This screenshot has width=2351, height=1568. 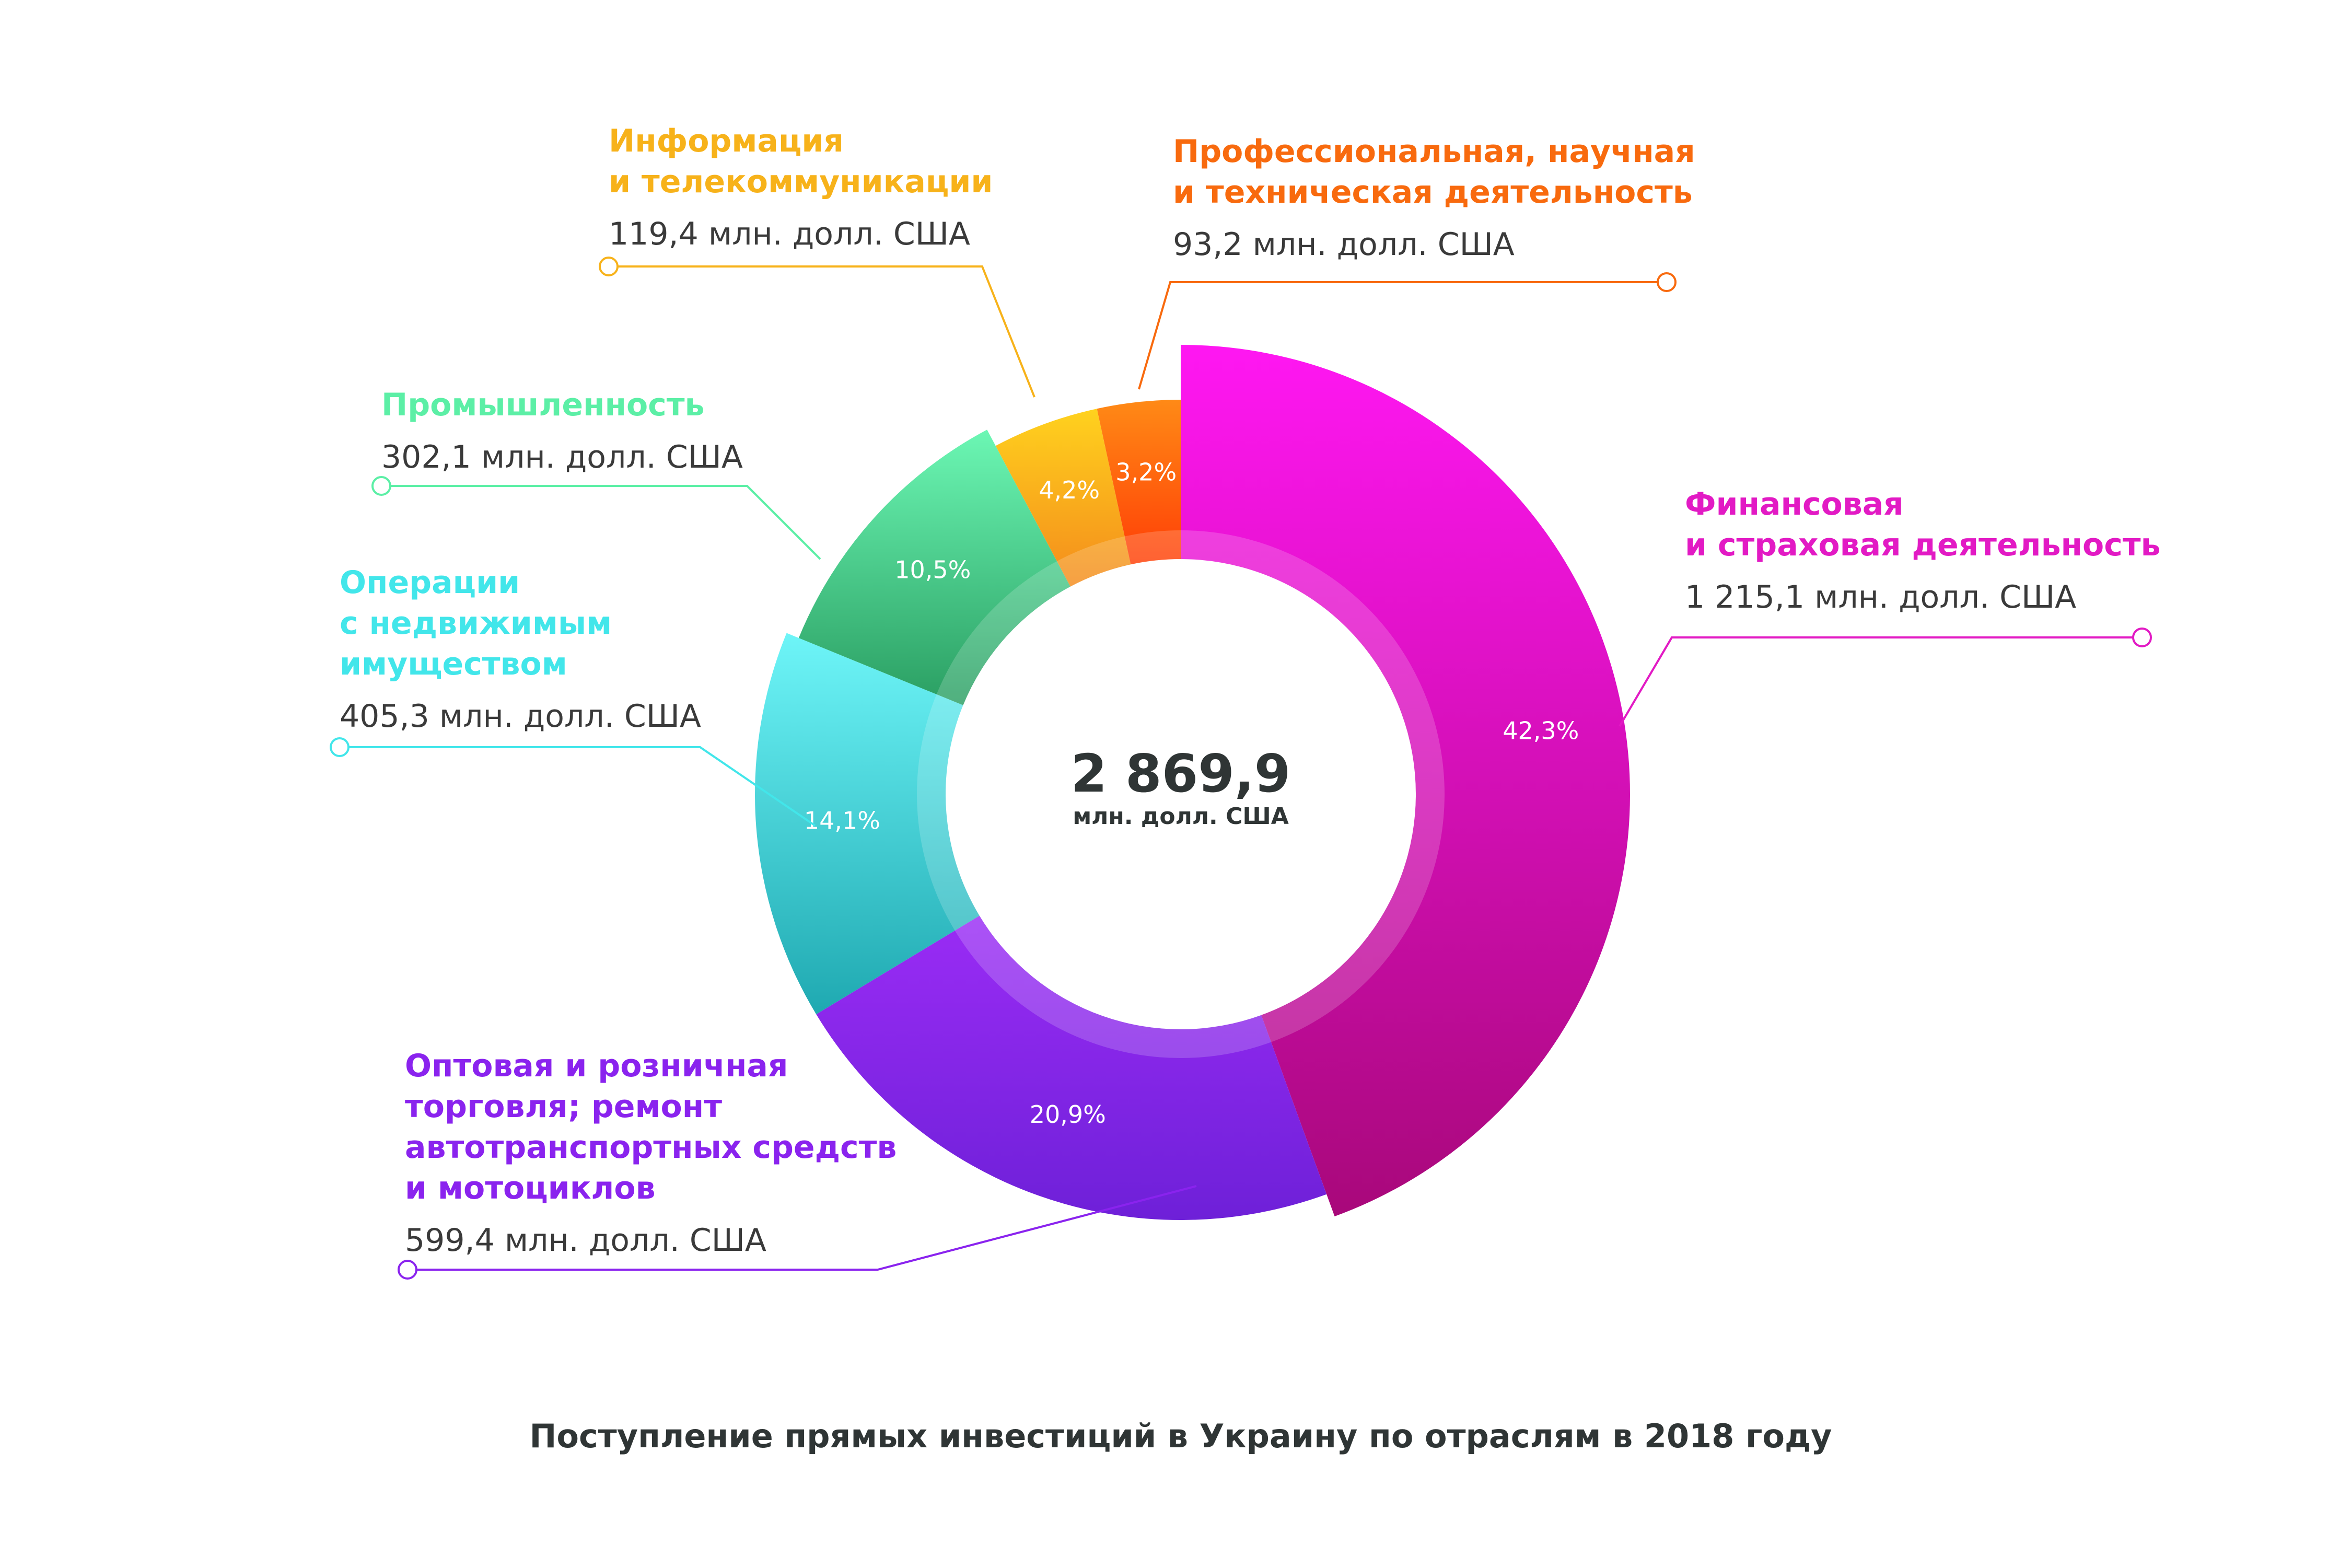 What do you see at coordinates (822, 331) in the screenshot?
I see `slice-5-leader-line` at bounding box center [822, 331].